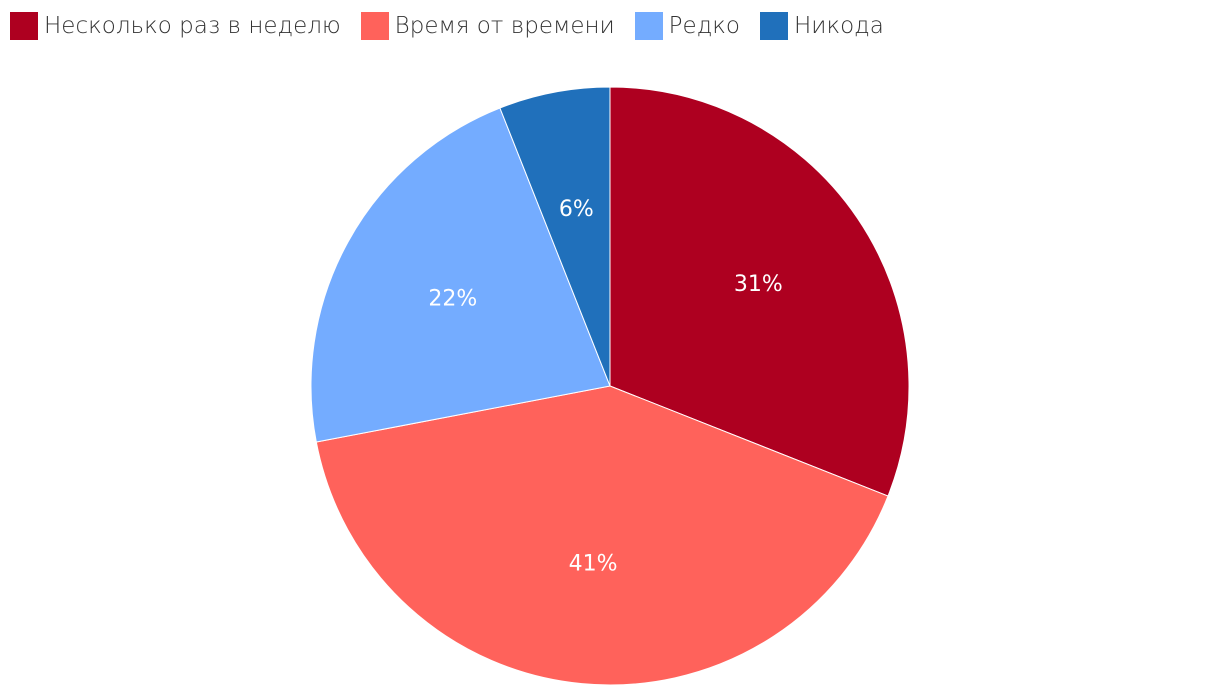 Image resolution: width=1220 pixels, height=696 pixels. What do you see at coordinates (452, 299) in the screenshot?
I see `pie-slice-label-rarely: 22%` at bounding box center [452, 299].